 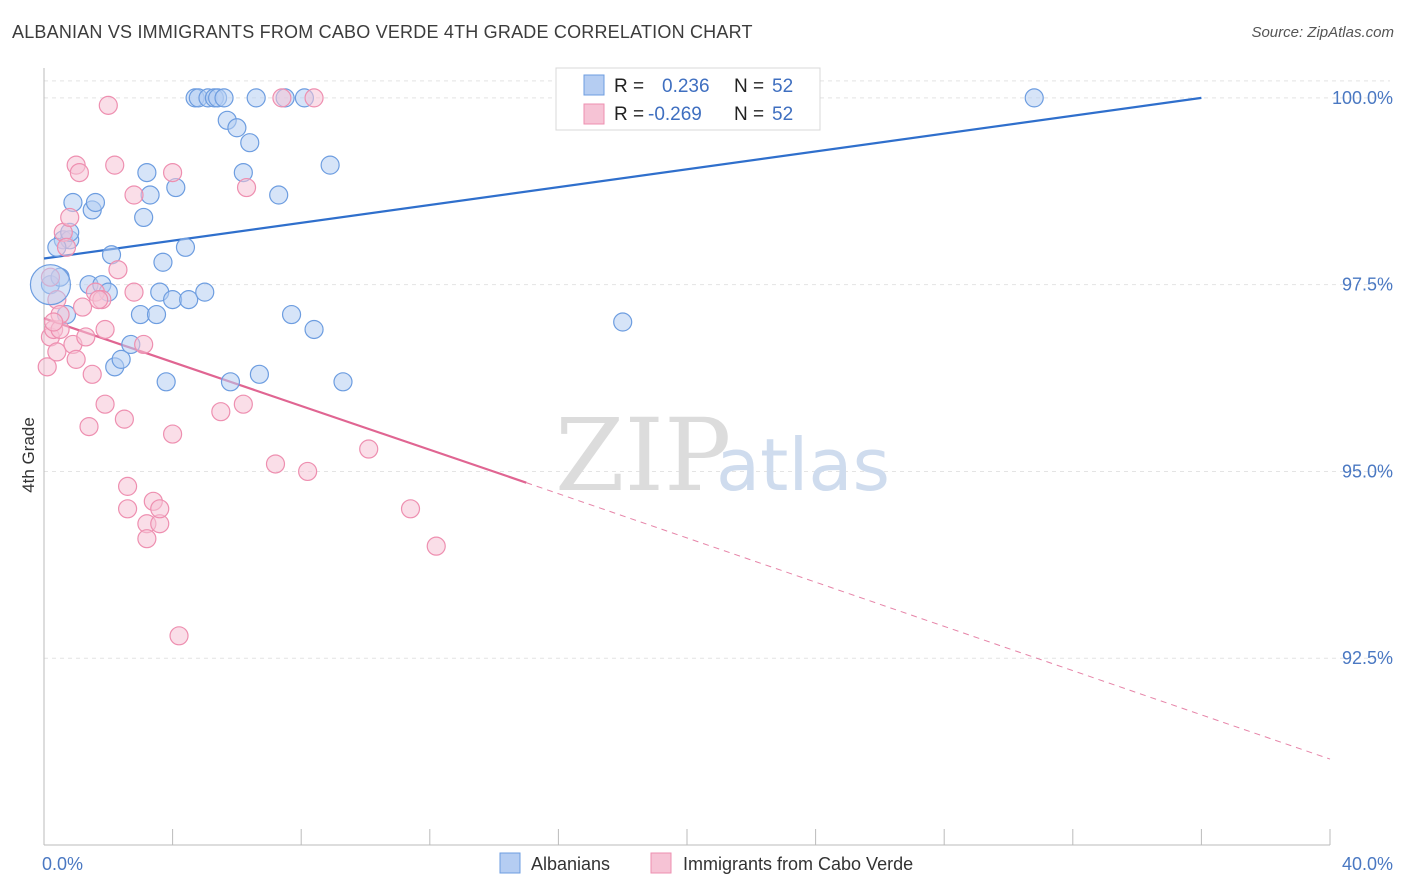 I want to click on legend-r-label-cabo-verde: R =, so click(x=629, y=114).